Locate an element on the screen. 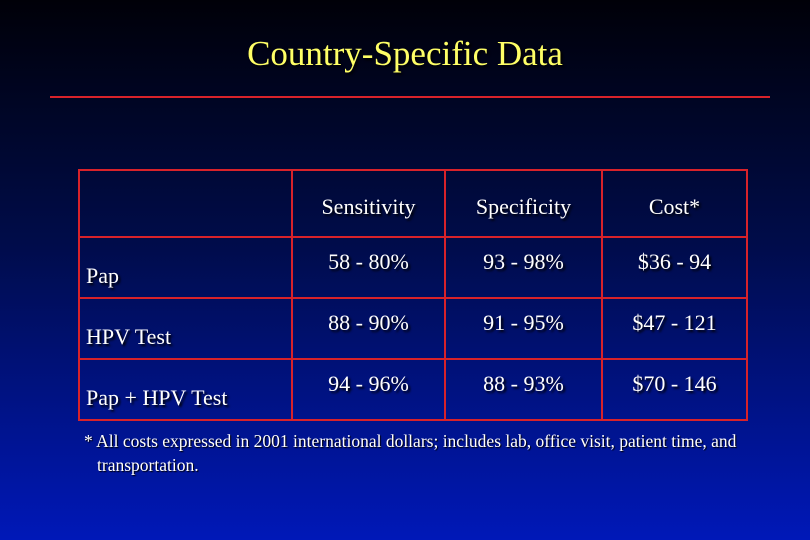 The width and height of the screenshot is (810, 540). cost-cell: $70 - 146 is located at coordinates (674, 389).